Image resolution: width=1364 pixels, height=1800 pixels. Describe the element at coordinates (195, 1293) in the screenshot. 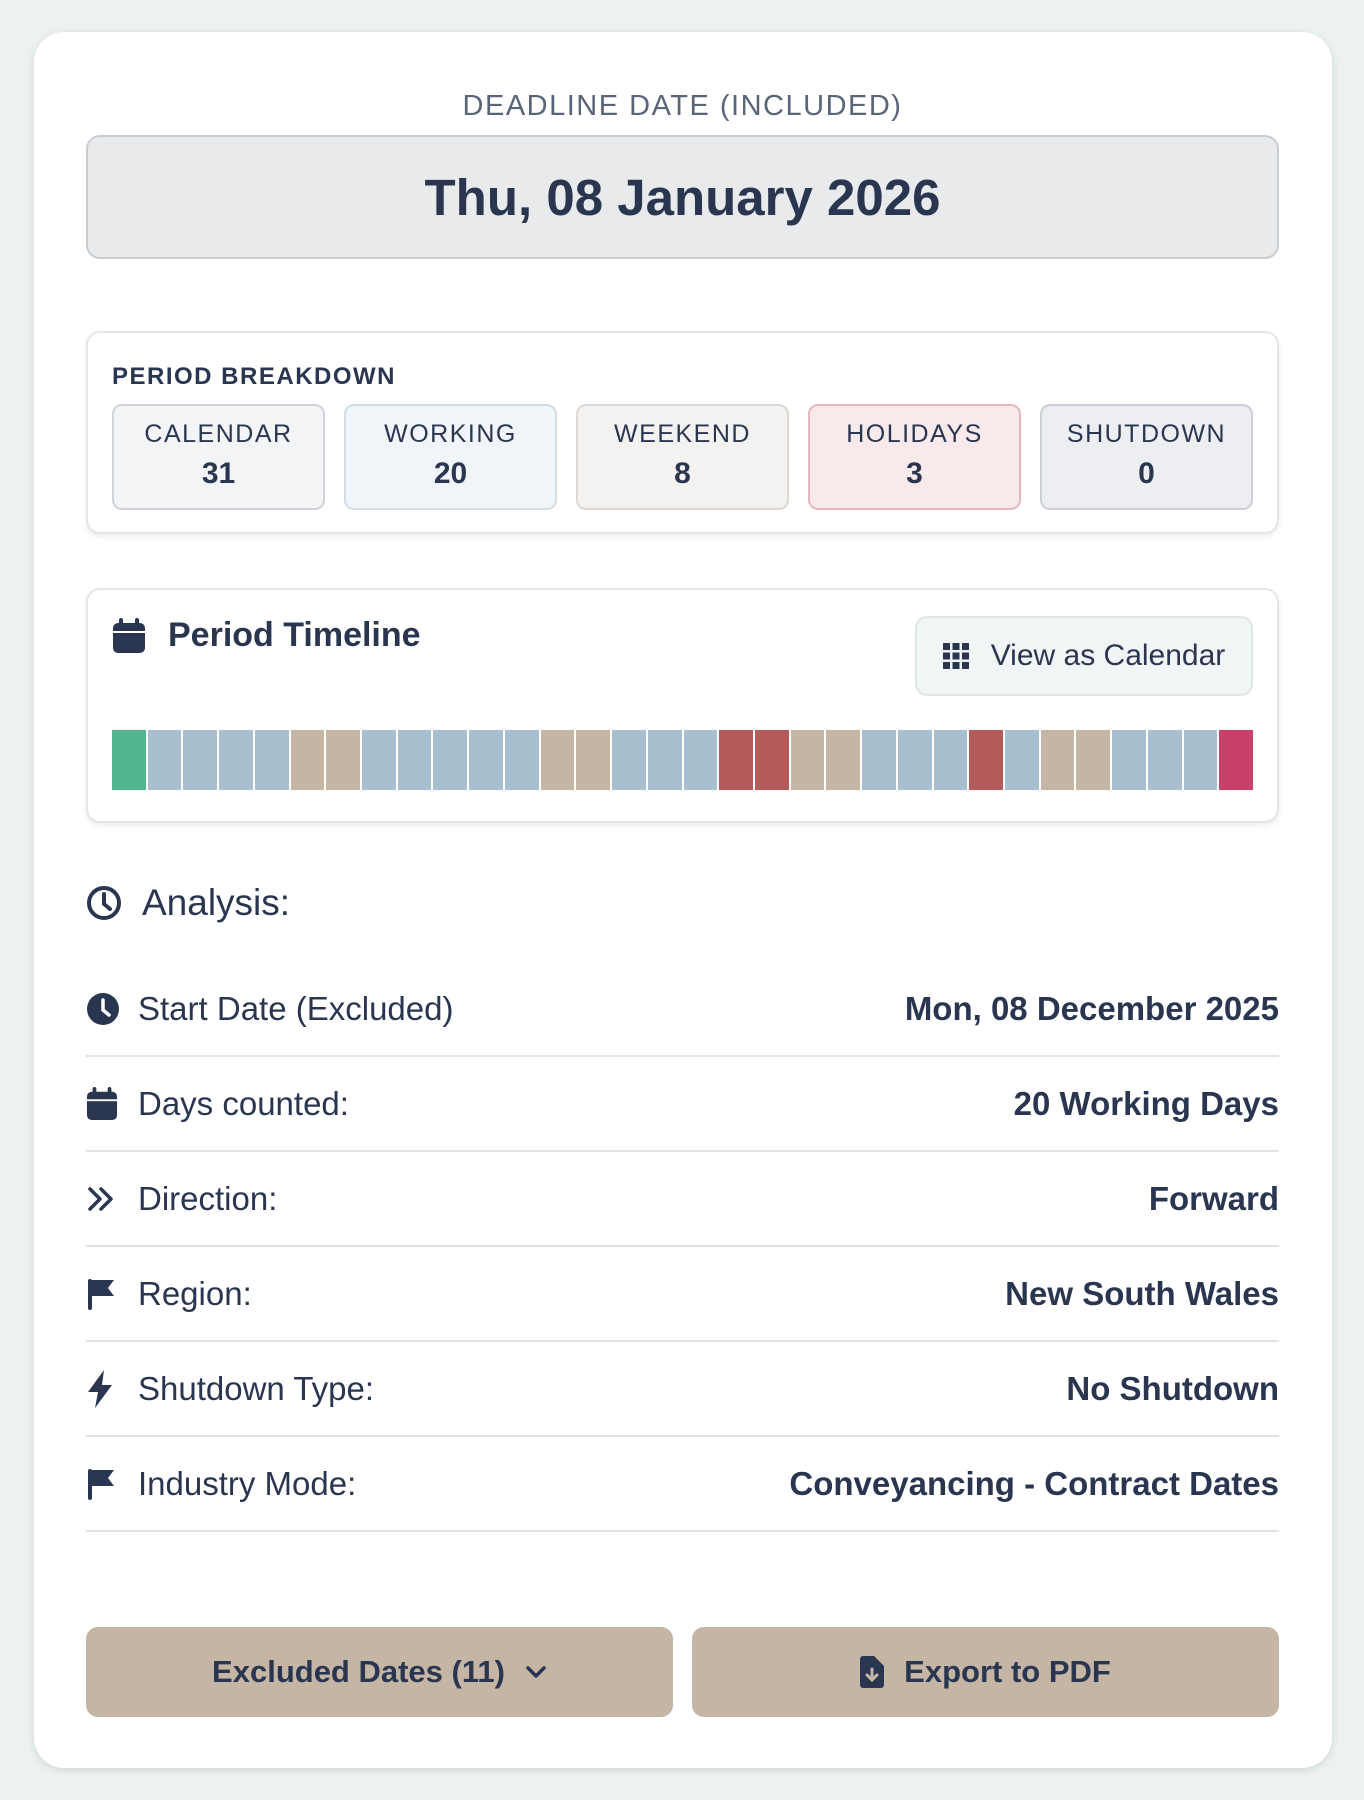

I see `row-label: Region:` at that location.